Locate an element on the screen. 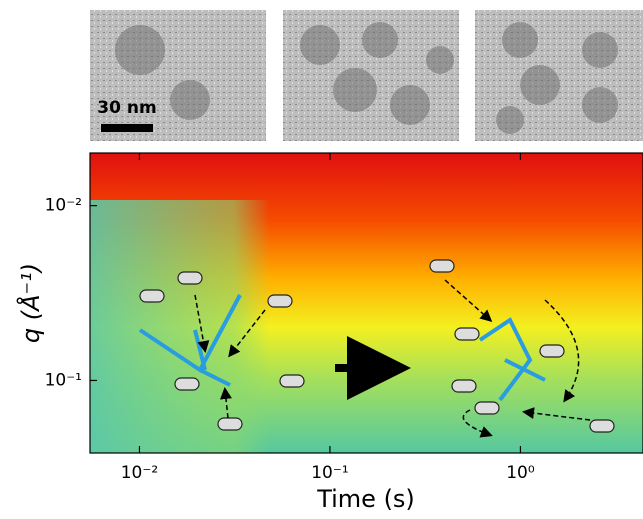 The image size is (643, 519). scale-bar-label: 30 nm is located at coordinates (126, 108).